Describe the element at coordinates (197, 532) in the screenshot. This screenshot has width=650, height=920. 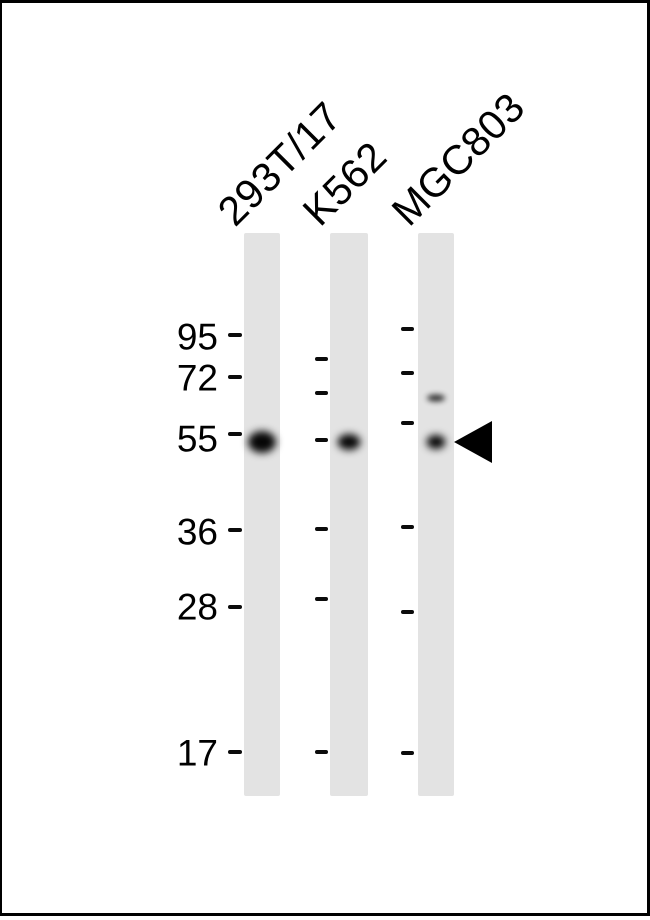
I see `mw-marker-label: 36` at that location.